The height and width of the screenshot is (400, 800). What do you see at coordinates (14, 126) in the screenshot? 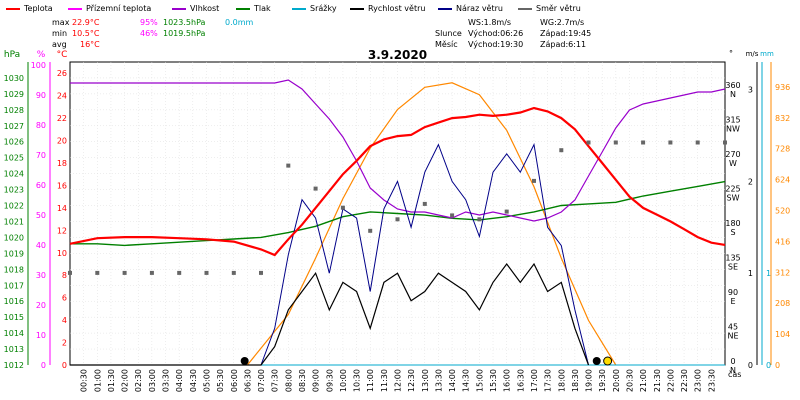
I see `tick-label-hpa: 1027` at bounding box center [14, 126].